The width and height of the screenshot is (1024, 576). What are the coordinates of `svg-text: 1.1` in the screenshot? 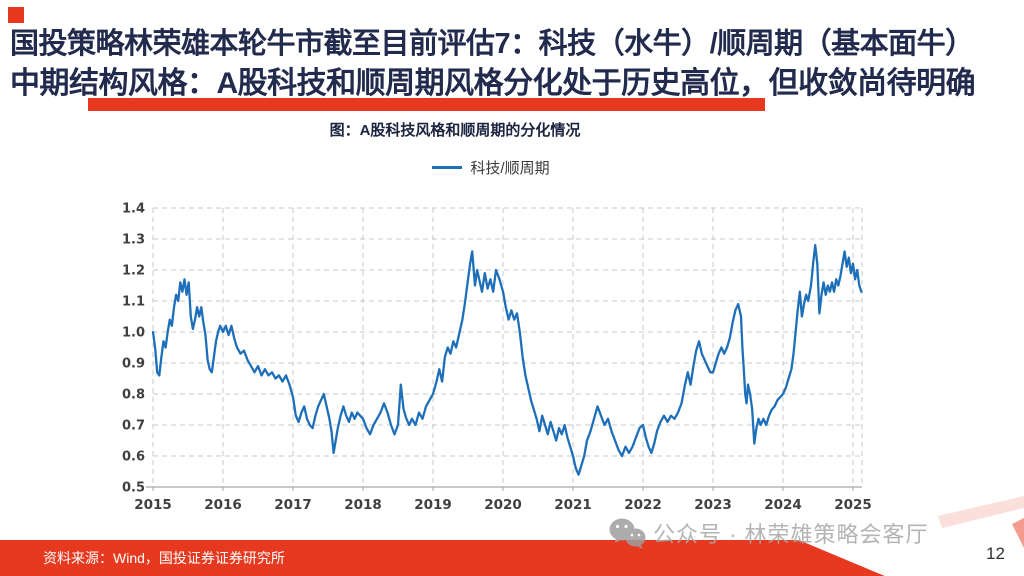 It's located at (133, 302).